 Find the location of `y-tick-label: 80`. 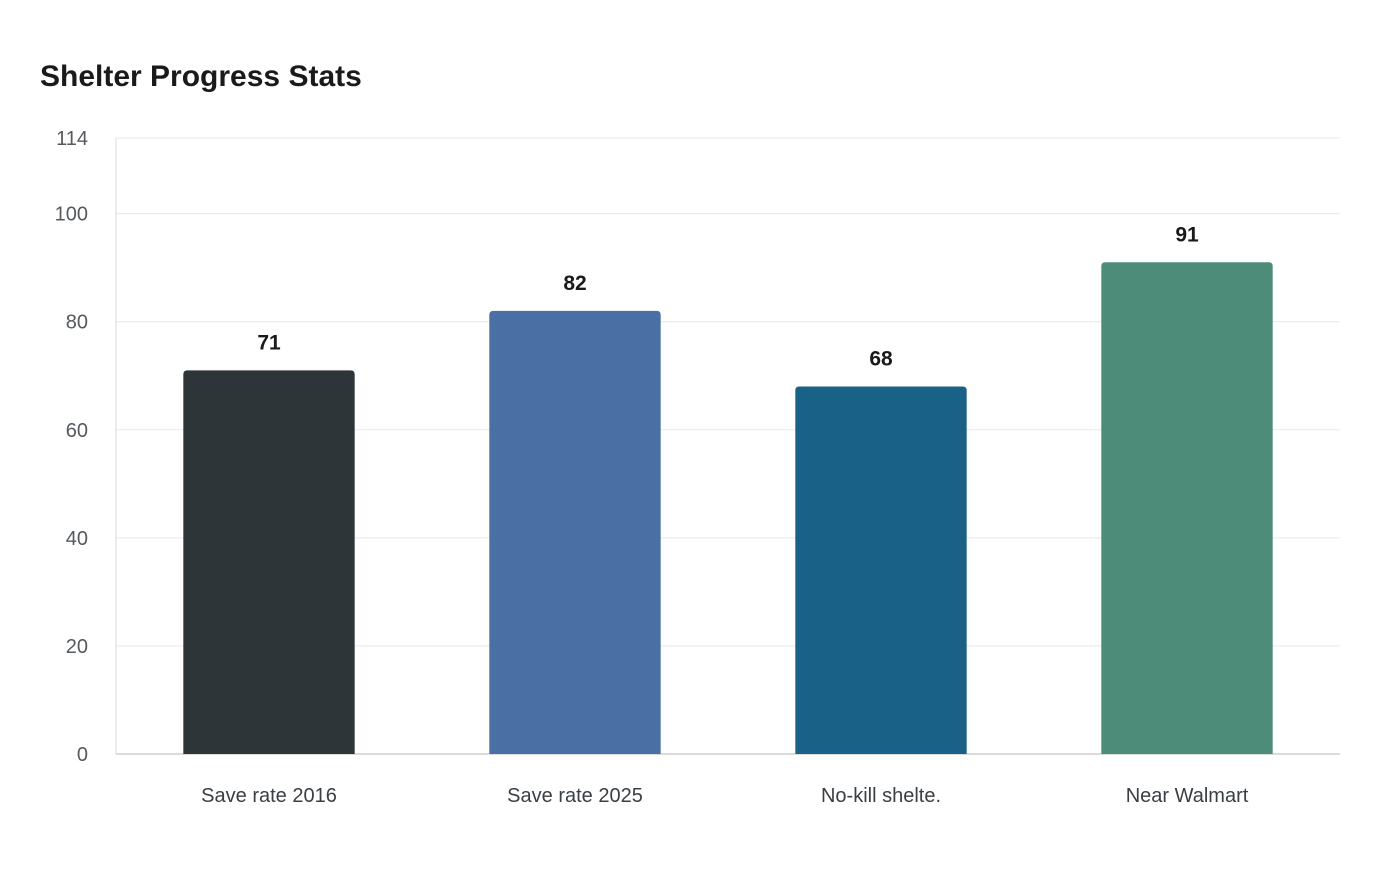

y-tick-label: 80 is located at coordinates (77, 323).